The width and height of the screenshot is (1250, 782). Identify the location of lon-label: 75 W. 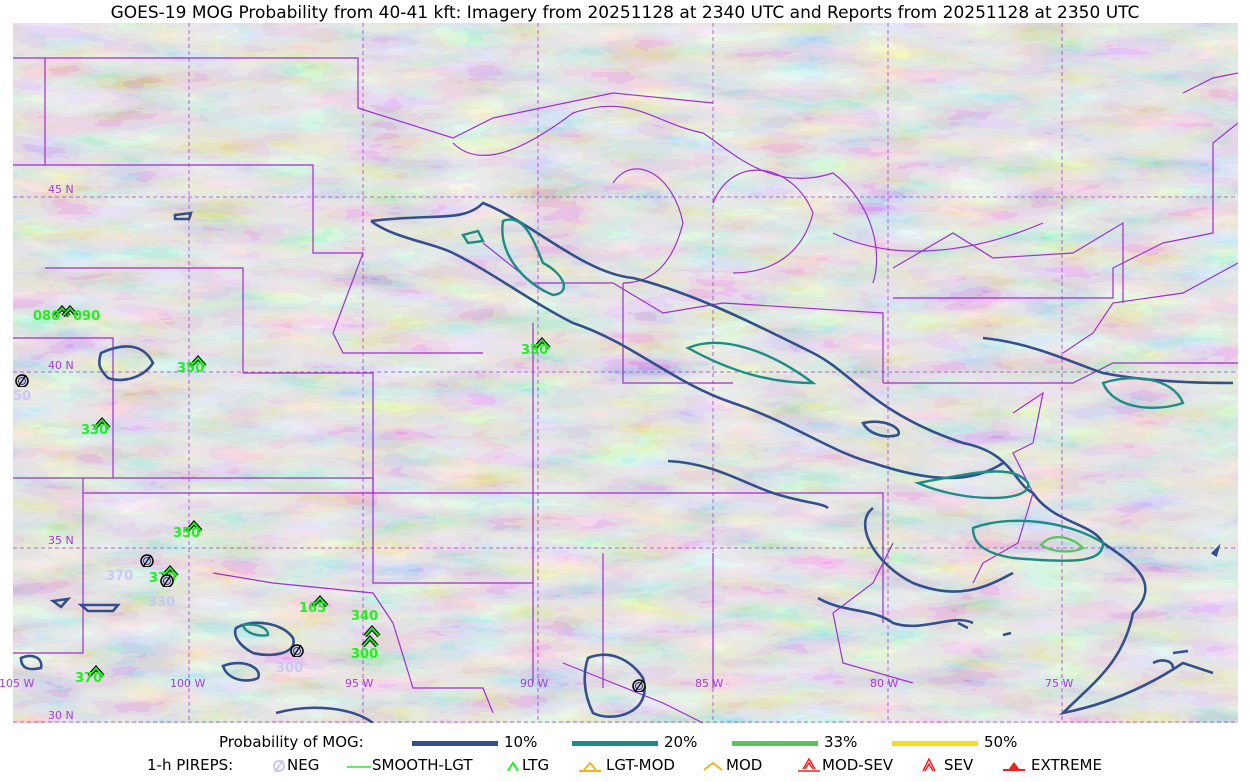
(1059, 683).